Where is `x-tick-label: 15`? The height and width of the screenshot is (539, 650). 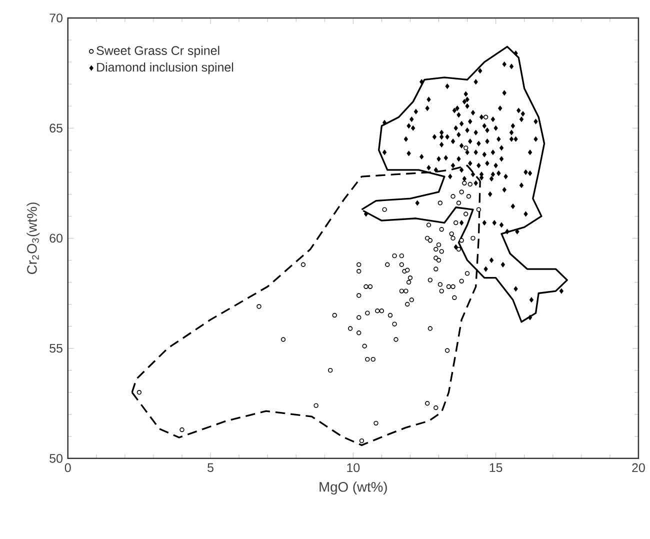
x-tick-label: 15 is located at coordinates (496, 467).